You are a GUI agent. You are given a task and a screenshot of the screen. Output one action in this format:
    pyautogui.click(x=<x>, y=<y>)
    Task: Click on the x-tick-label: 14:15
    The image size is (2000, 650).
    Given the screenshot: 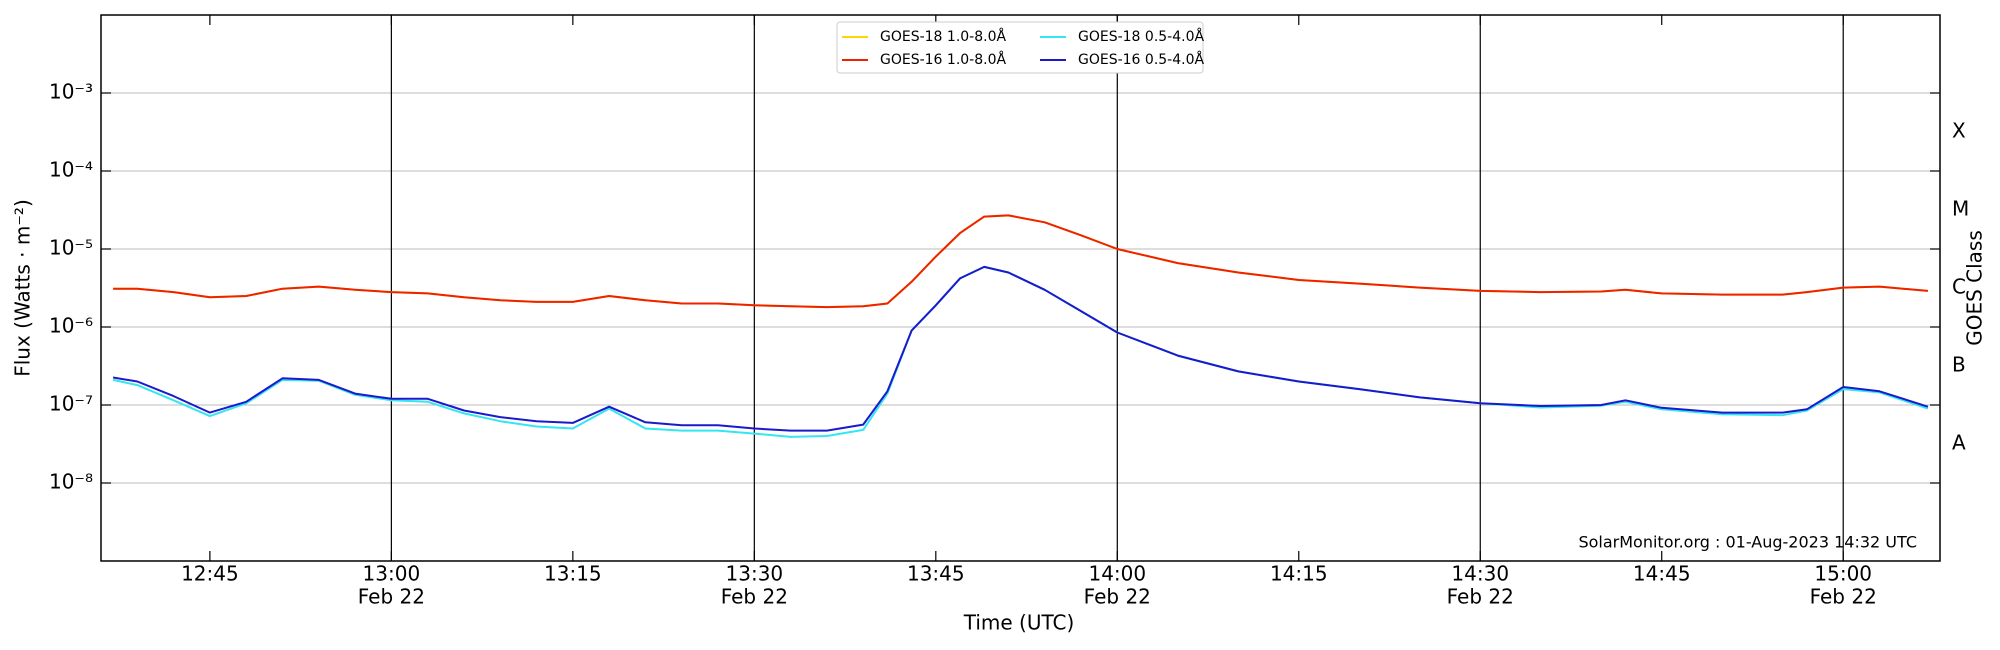 What is the action you would take?
    pyautogui.click(x=1299, y=574)
    